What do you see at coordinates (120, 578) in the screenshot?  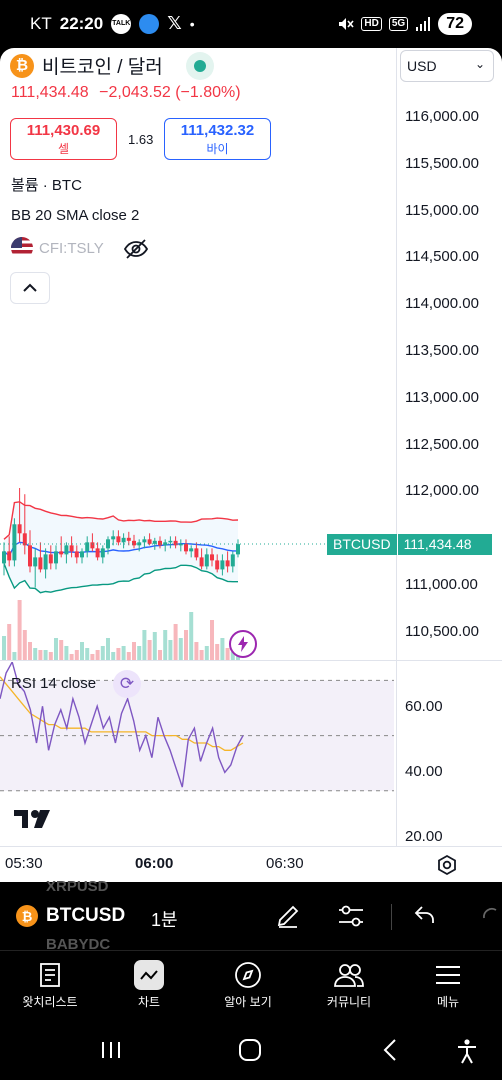 I see `bollinger-lower-line` at bounding box center [120, 578].